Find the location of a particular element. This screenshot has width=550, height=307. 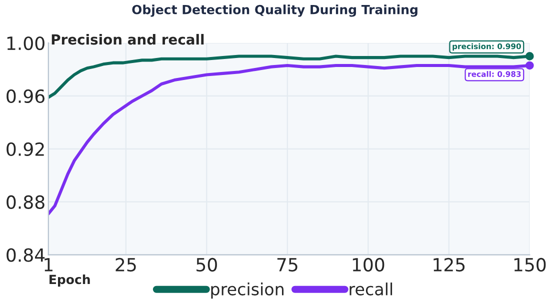

y-tick-label: 0.92 is located at coordinates (25, 149).